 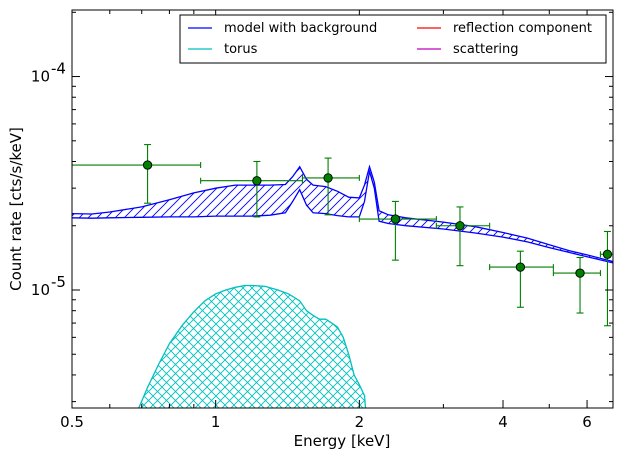 I want to click on legend-label-reflection: reflection component, so click(x=522, y=28).